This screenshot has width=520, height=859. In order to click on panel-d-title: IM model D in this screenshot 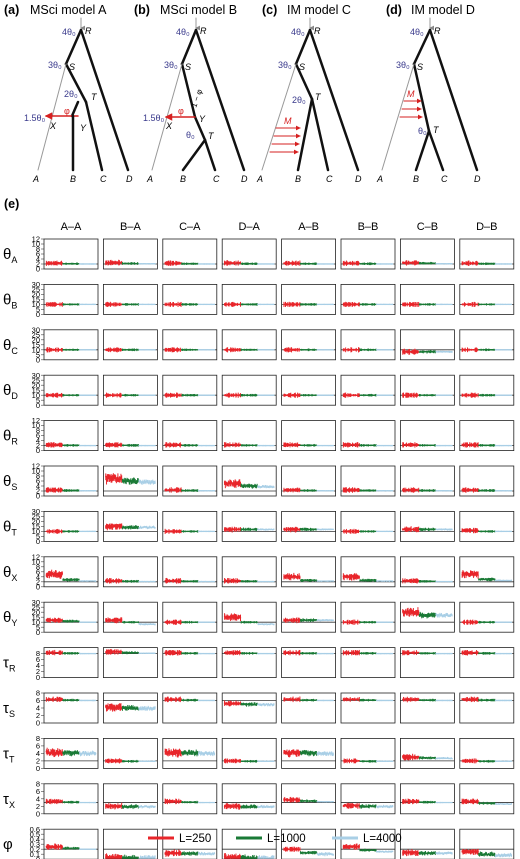, I will do `click(443, 10)`.